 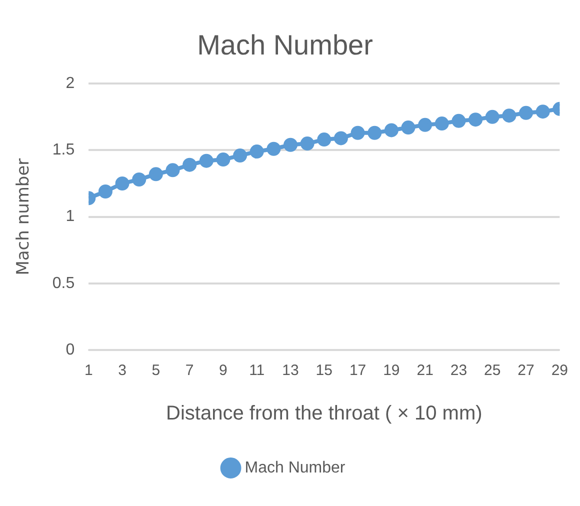 What do you see at coordinates (63, 150) in the screenshot?
I see `y-tick-label: 1.5` at bounding box center [63, 150].